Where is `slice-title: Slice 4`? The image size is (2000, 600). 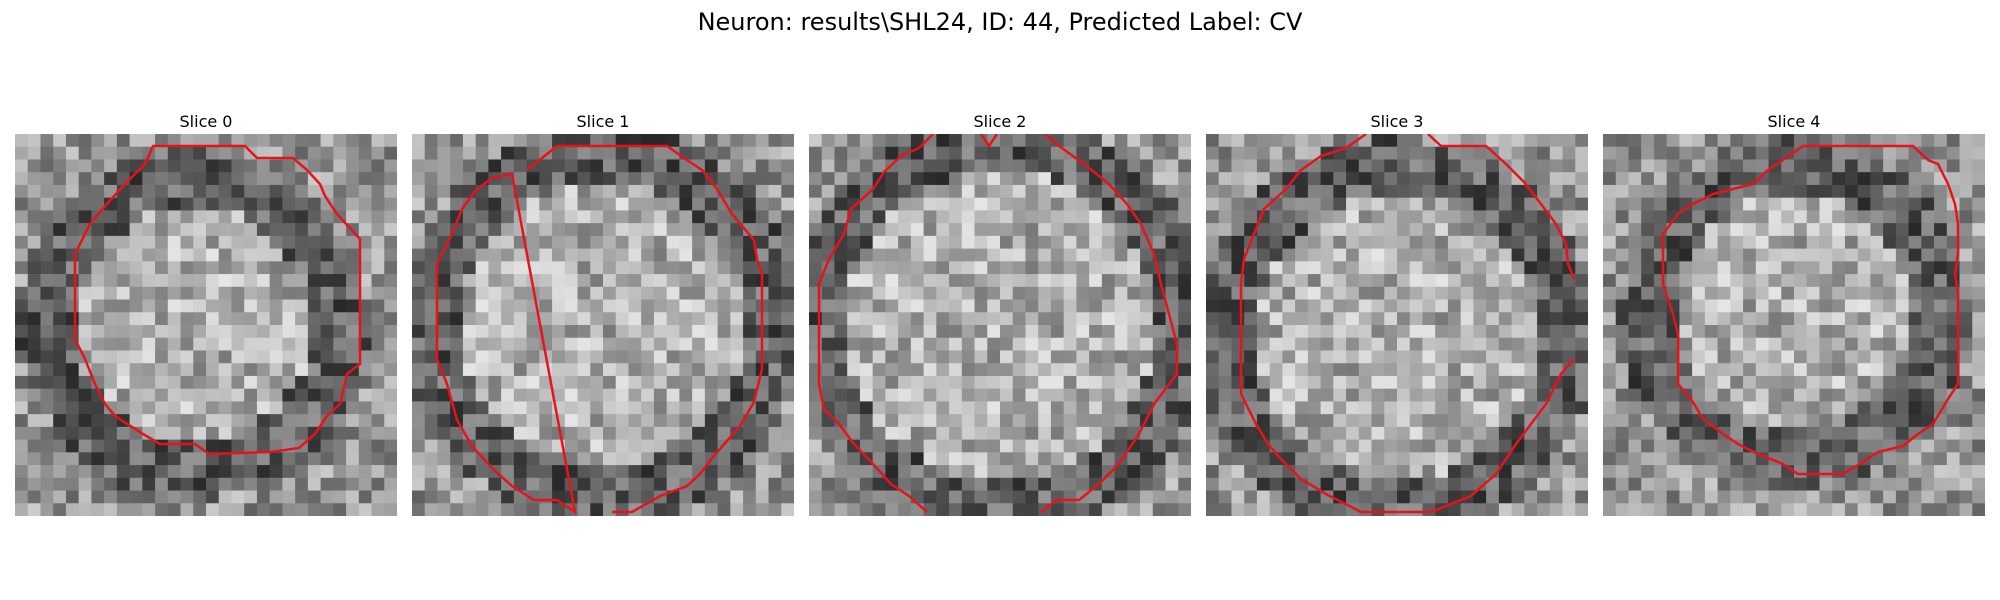
slice-title: Slice 4 is located at coordinates (1794, 121).